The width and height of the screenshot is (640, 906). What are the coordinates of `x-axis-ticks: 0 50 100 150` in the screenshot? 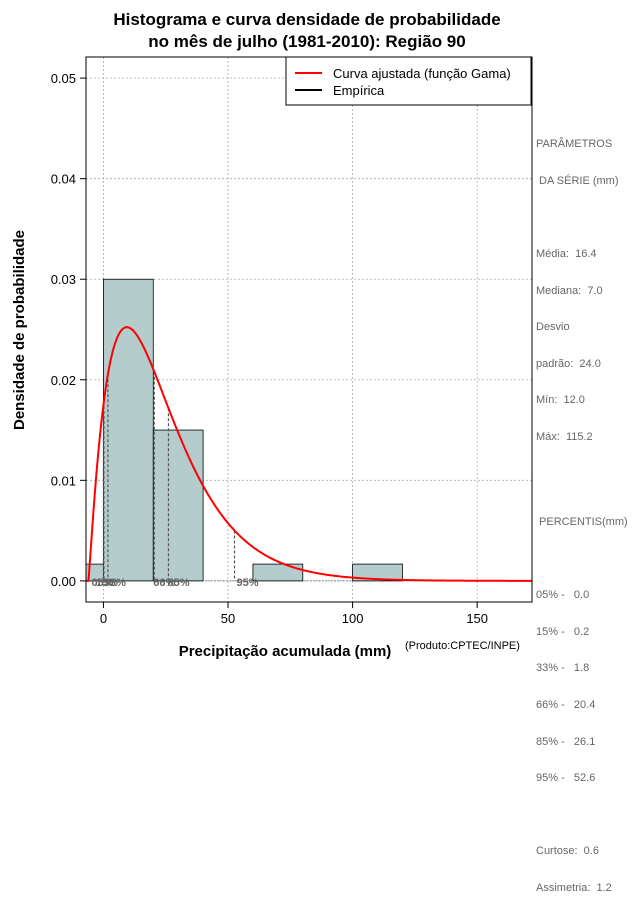 It's located at (294, 614).